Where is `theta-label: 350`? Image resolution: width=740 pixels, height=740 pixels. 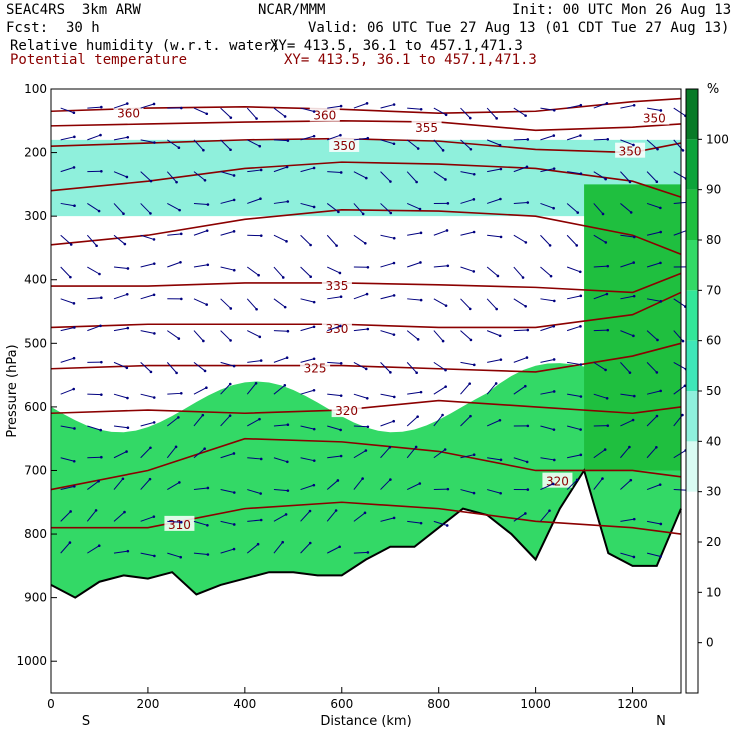 theta-label: 350 is located at coordinates (654, 119).